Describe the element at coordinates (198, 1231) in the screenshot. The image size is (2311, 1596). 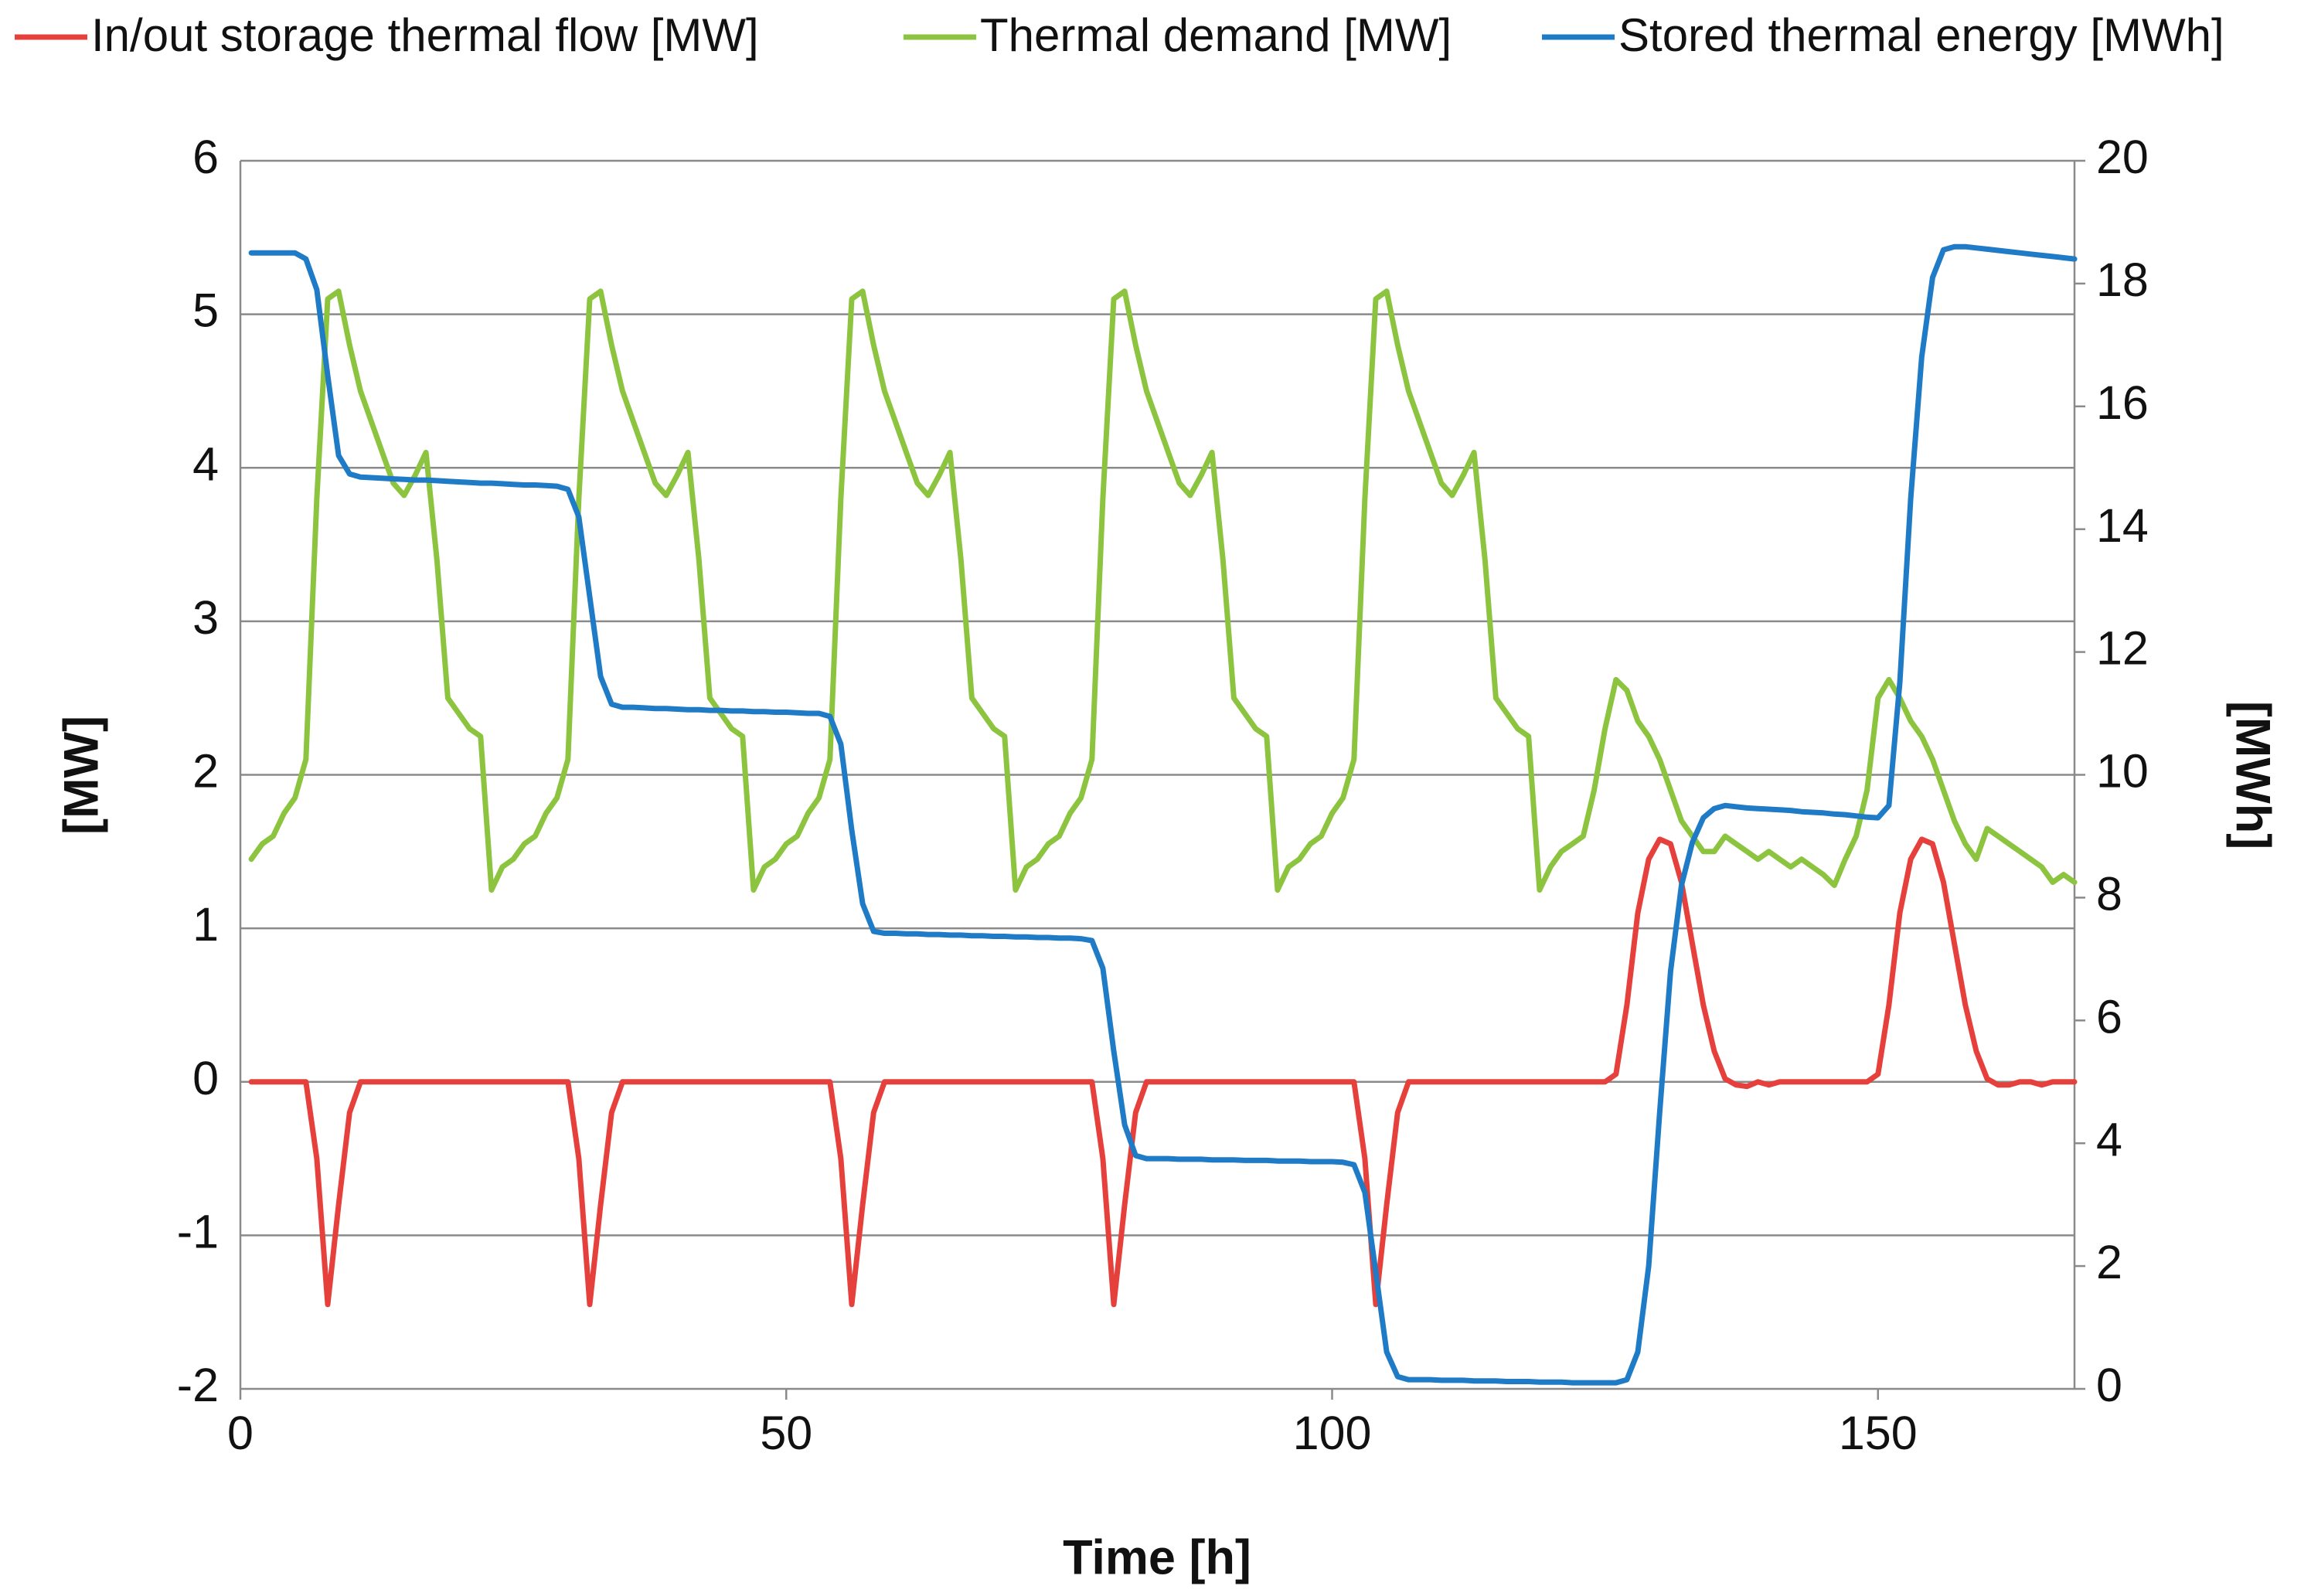
I see `y-tick-label: -1` at that location.